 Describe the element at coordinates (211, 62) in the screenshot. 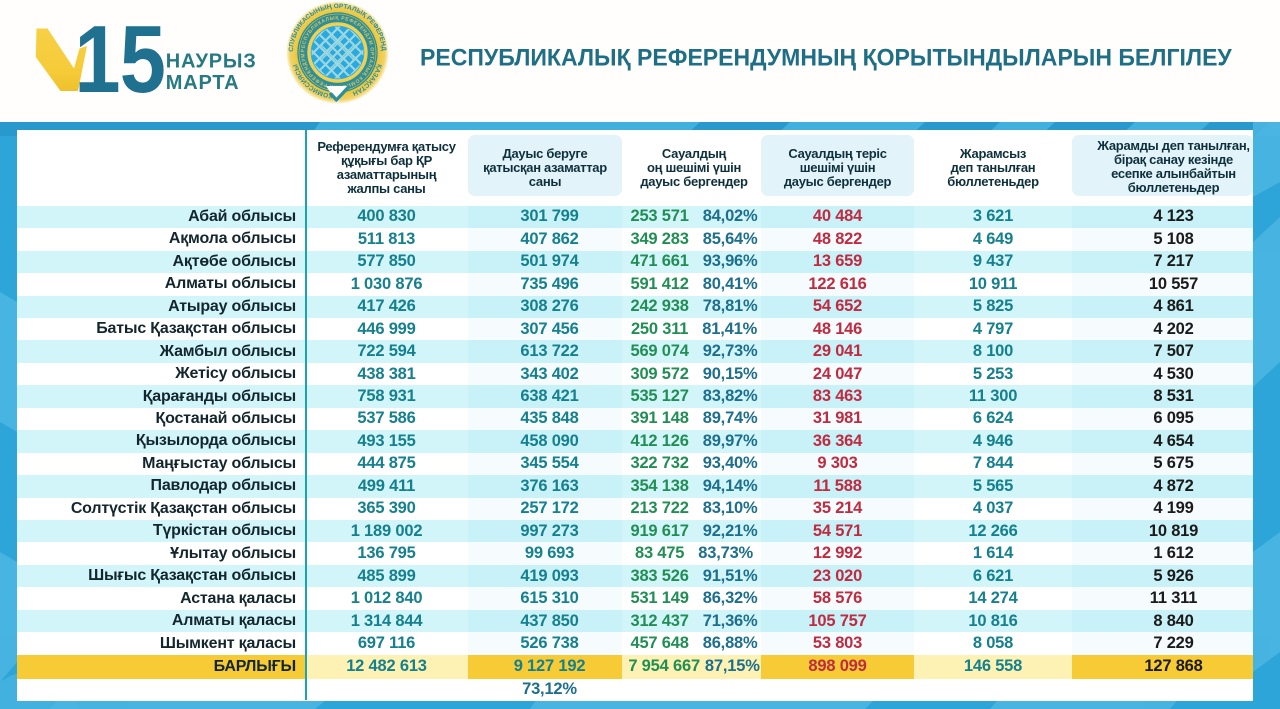

I see `svg-text: НАУРЫЗ` at that location.